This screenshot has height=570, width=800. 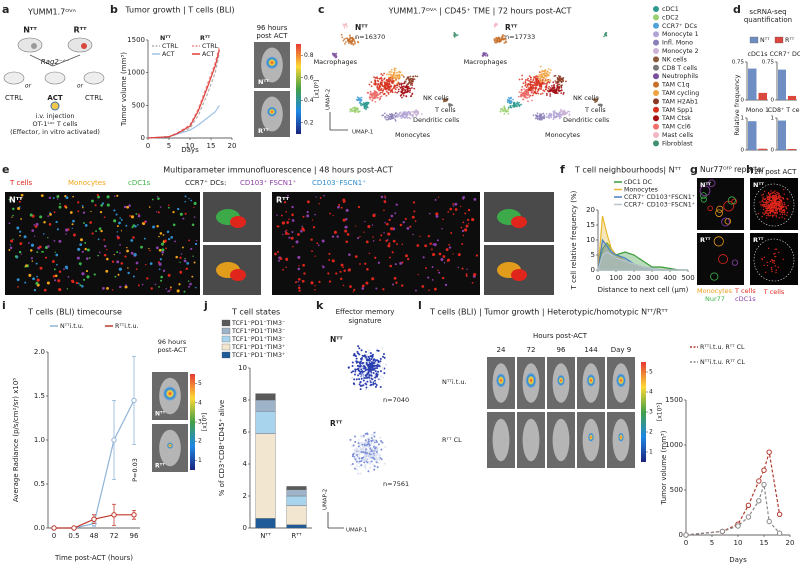 I want to click on bar, so click(x=762, y=96).